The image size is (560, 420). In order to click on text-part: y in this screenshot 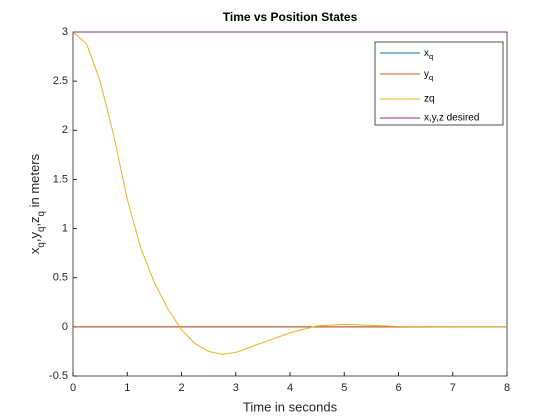, I will do `click(426, 74)`.